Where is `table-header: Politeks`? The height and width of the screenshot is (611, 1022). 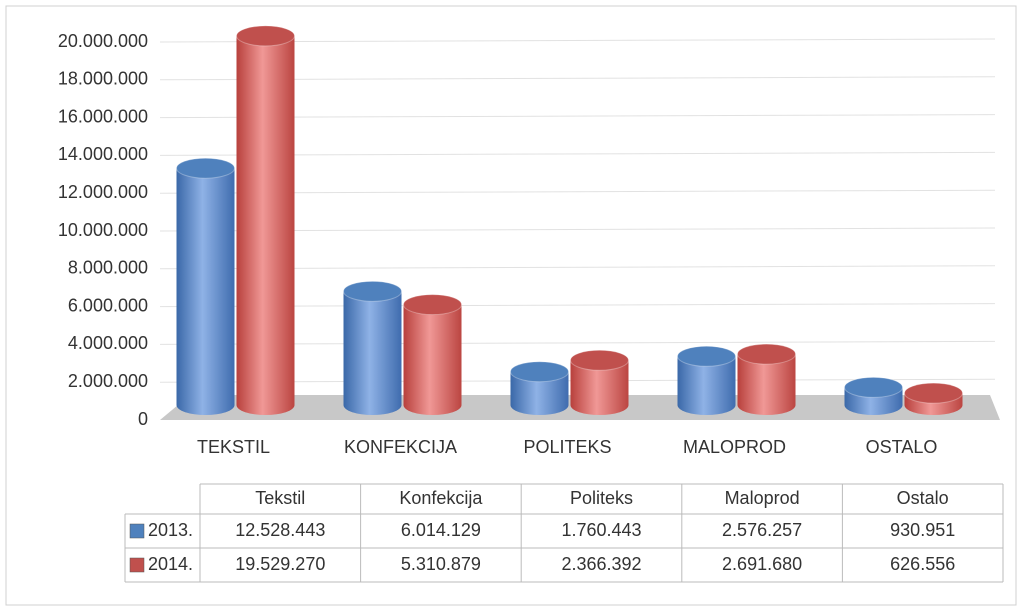 table-header: Politeks is located at coordinates (601, 498).